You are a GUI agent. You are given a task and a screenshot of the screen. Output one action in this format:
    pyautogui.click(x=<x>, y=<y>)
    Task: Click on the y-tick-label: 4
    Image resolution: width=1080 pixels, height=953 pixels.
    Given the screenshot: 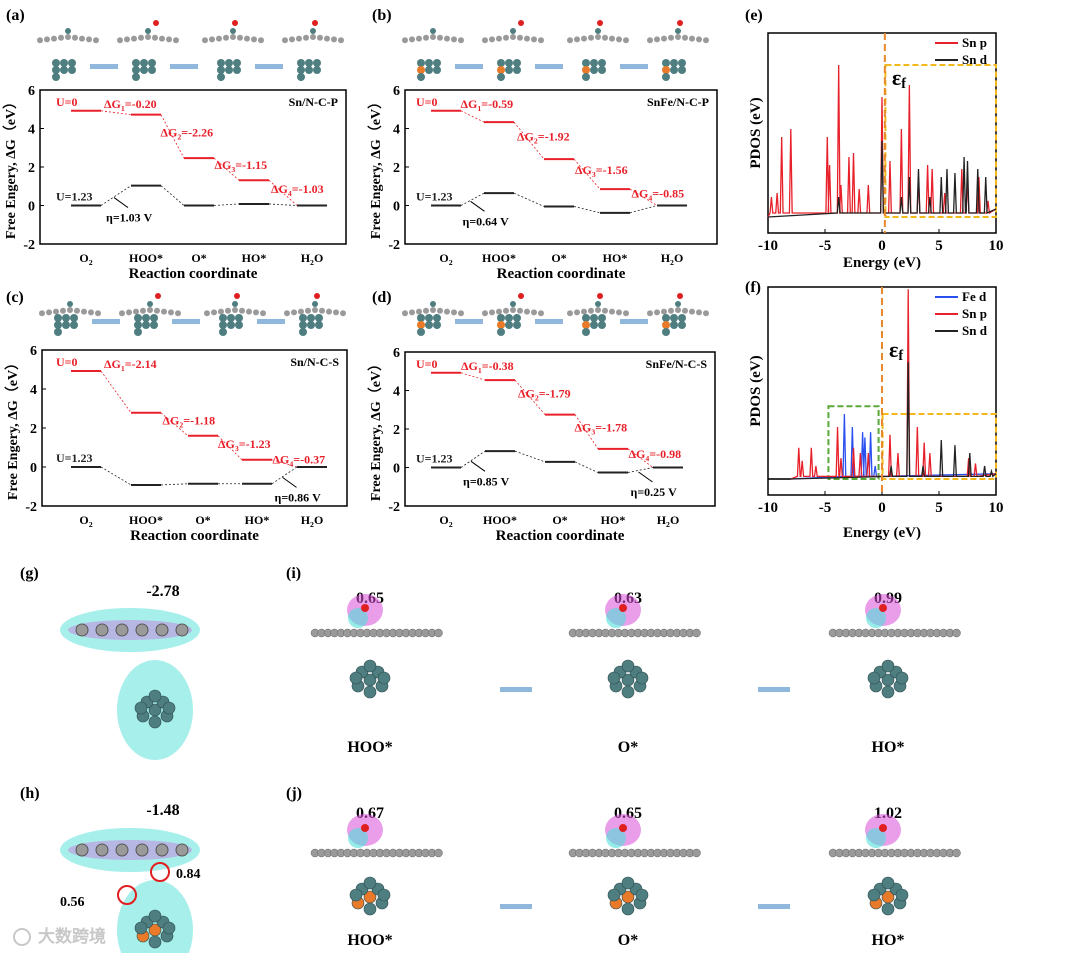 What is the action you would take?
    pyautogui.click(x=33, y=390)
    